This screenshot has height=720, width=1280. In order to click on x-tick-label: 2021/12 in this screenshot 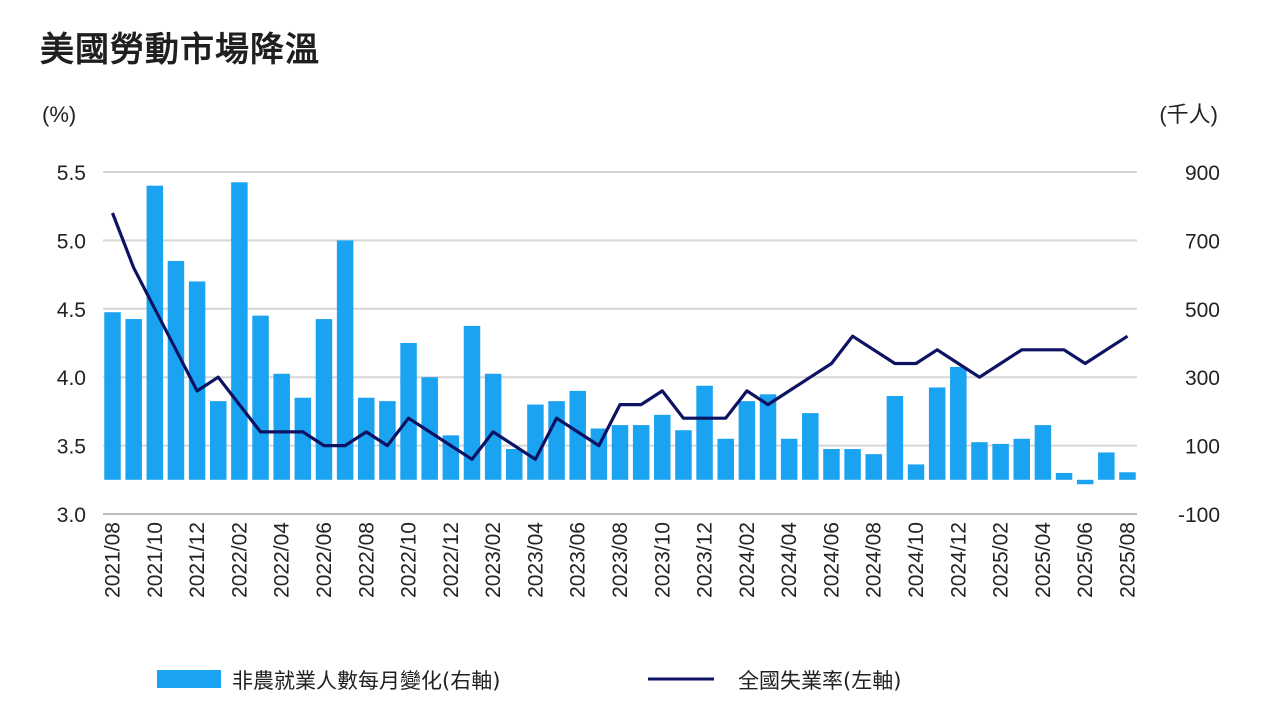, I will do `click(197, 560)`.